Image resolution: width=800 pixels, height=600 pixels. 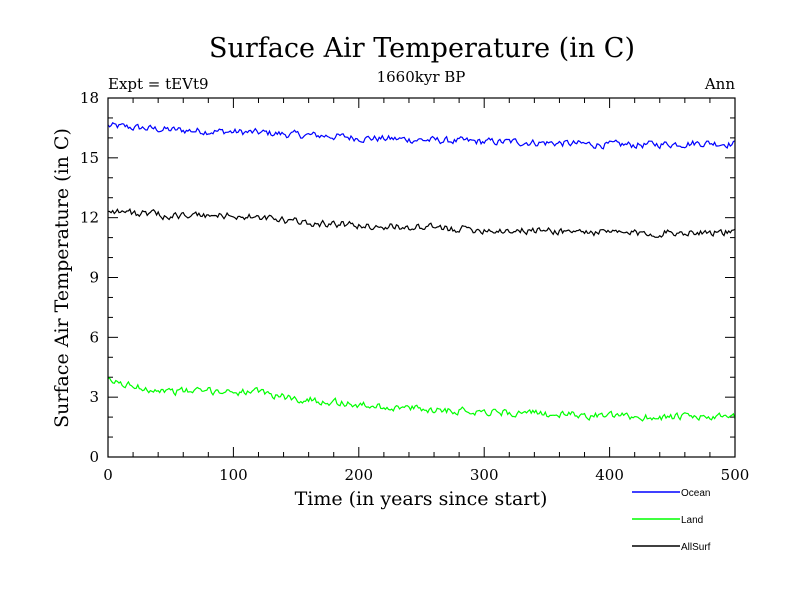 What do you see at coordinates (94, 397) in the screenshot?
I see `y-tick-label: 3` at bounding box center [94, 397].